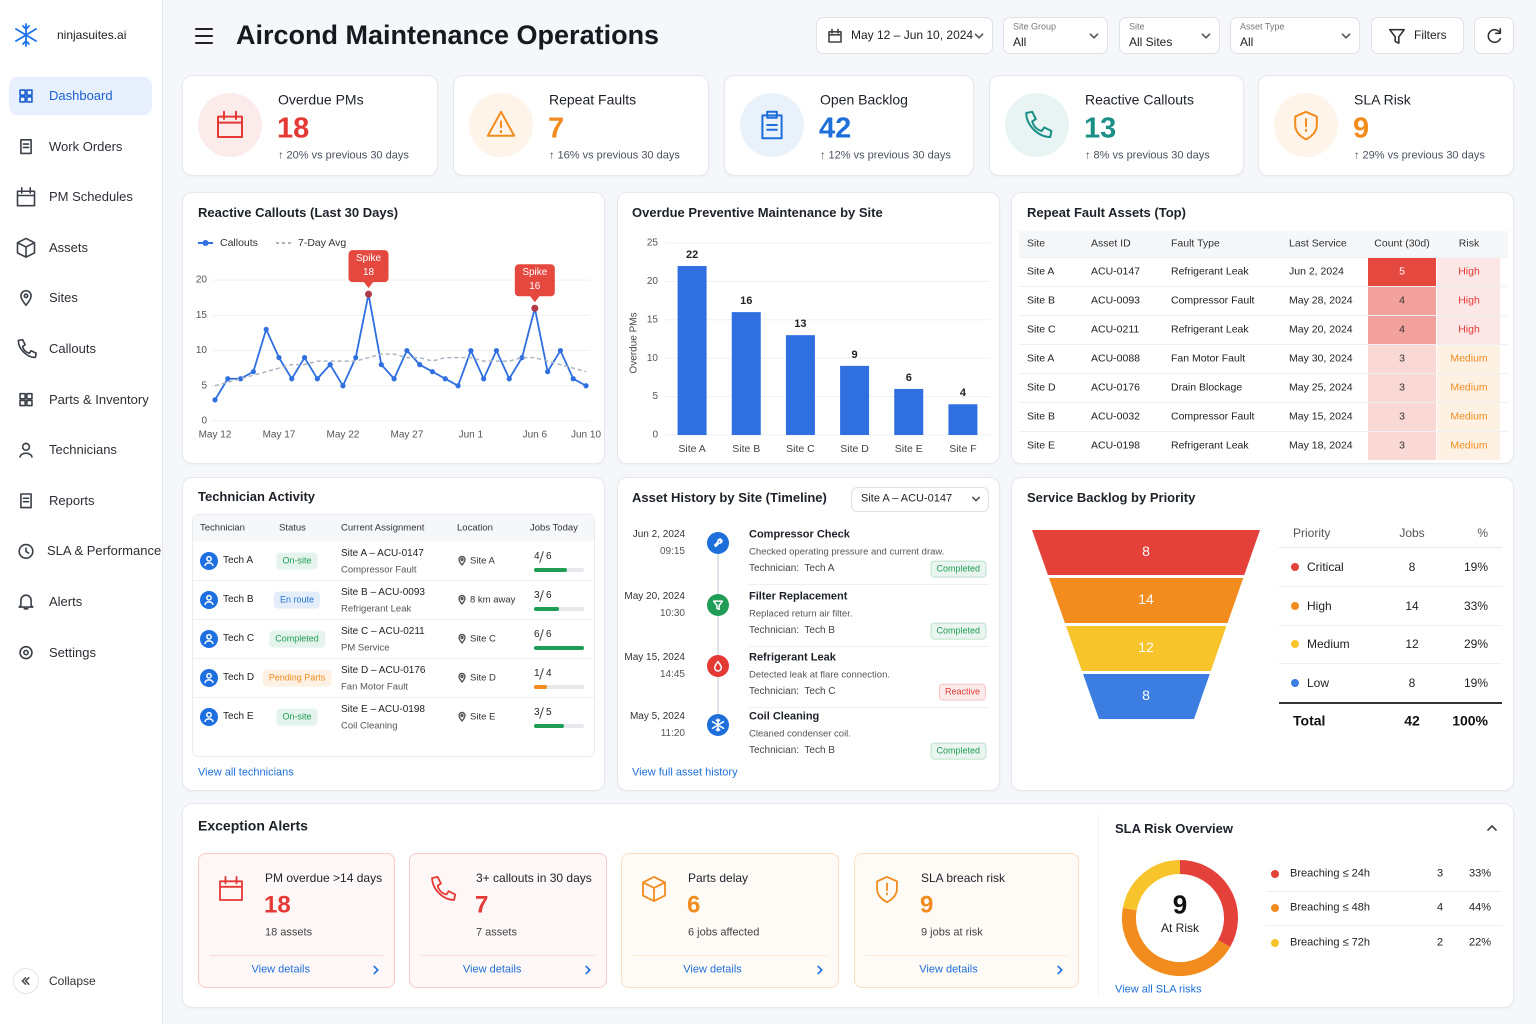 The image size is (1536, 1024). What do you see at coordinates (537, 673) in the screenshot?
I see `jobs-done: 1` at bounding box center [537, 673].